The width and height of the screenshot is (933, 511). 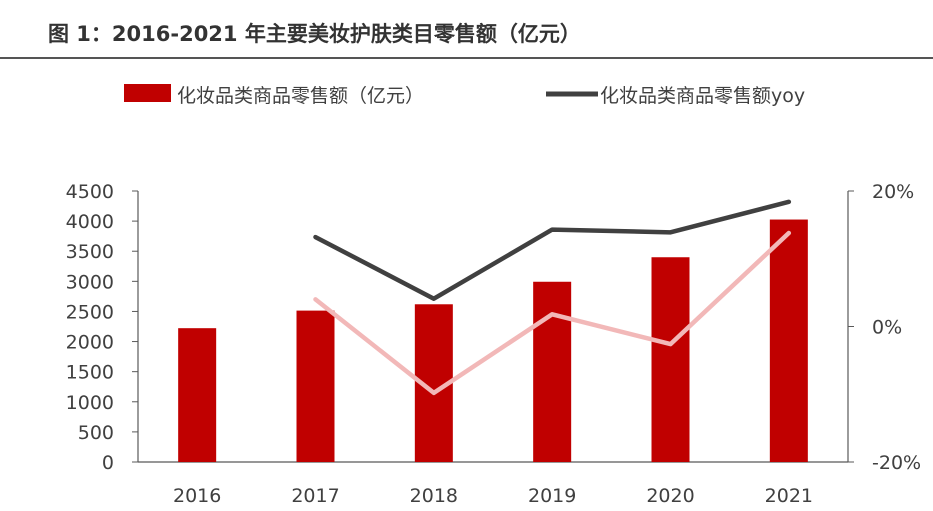 I want to click on x-tick-label: 2017, so click(x=315, y=496).